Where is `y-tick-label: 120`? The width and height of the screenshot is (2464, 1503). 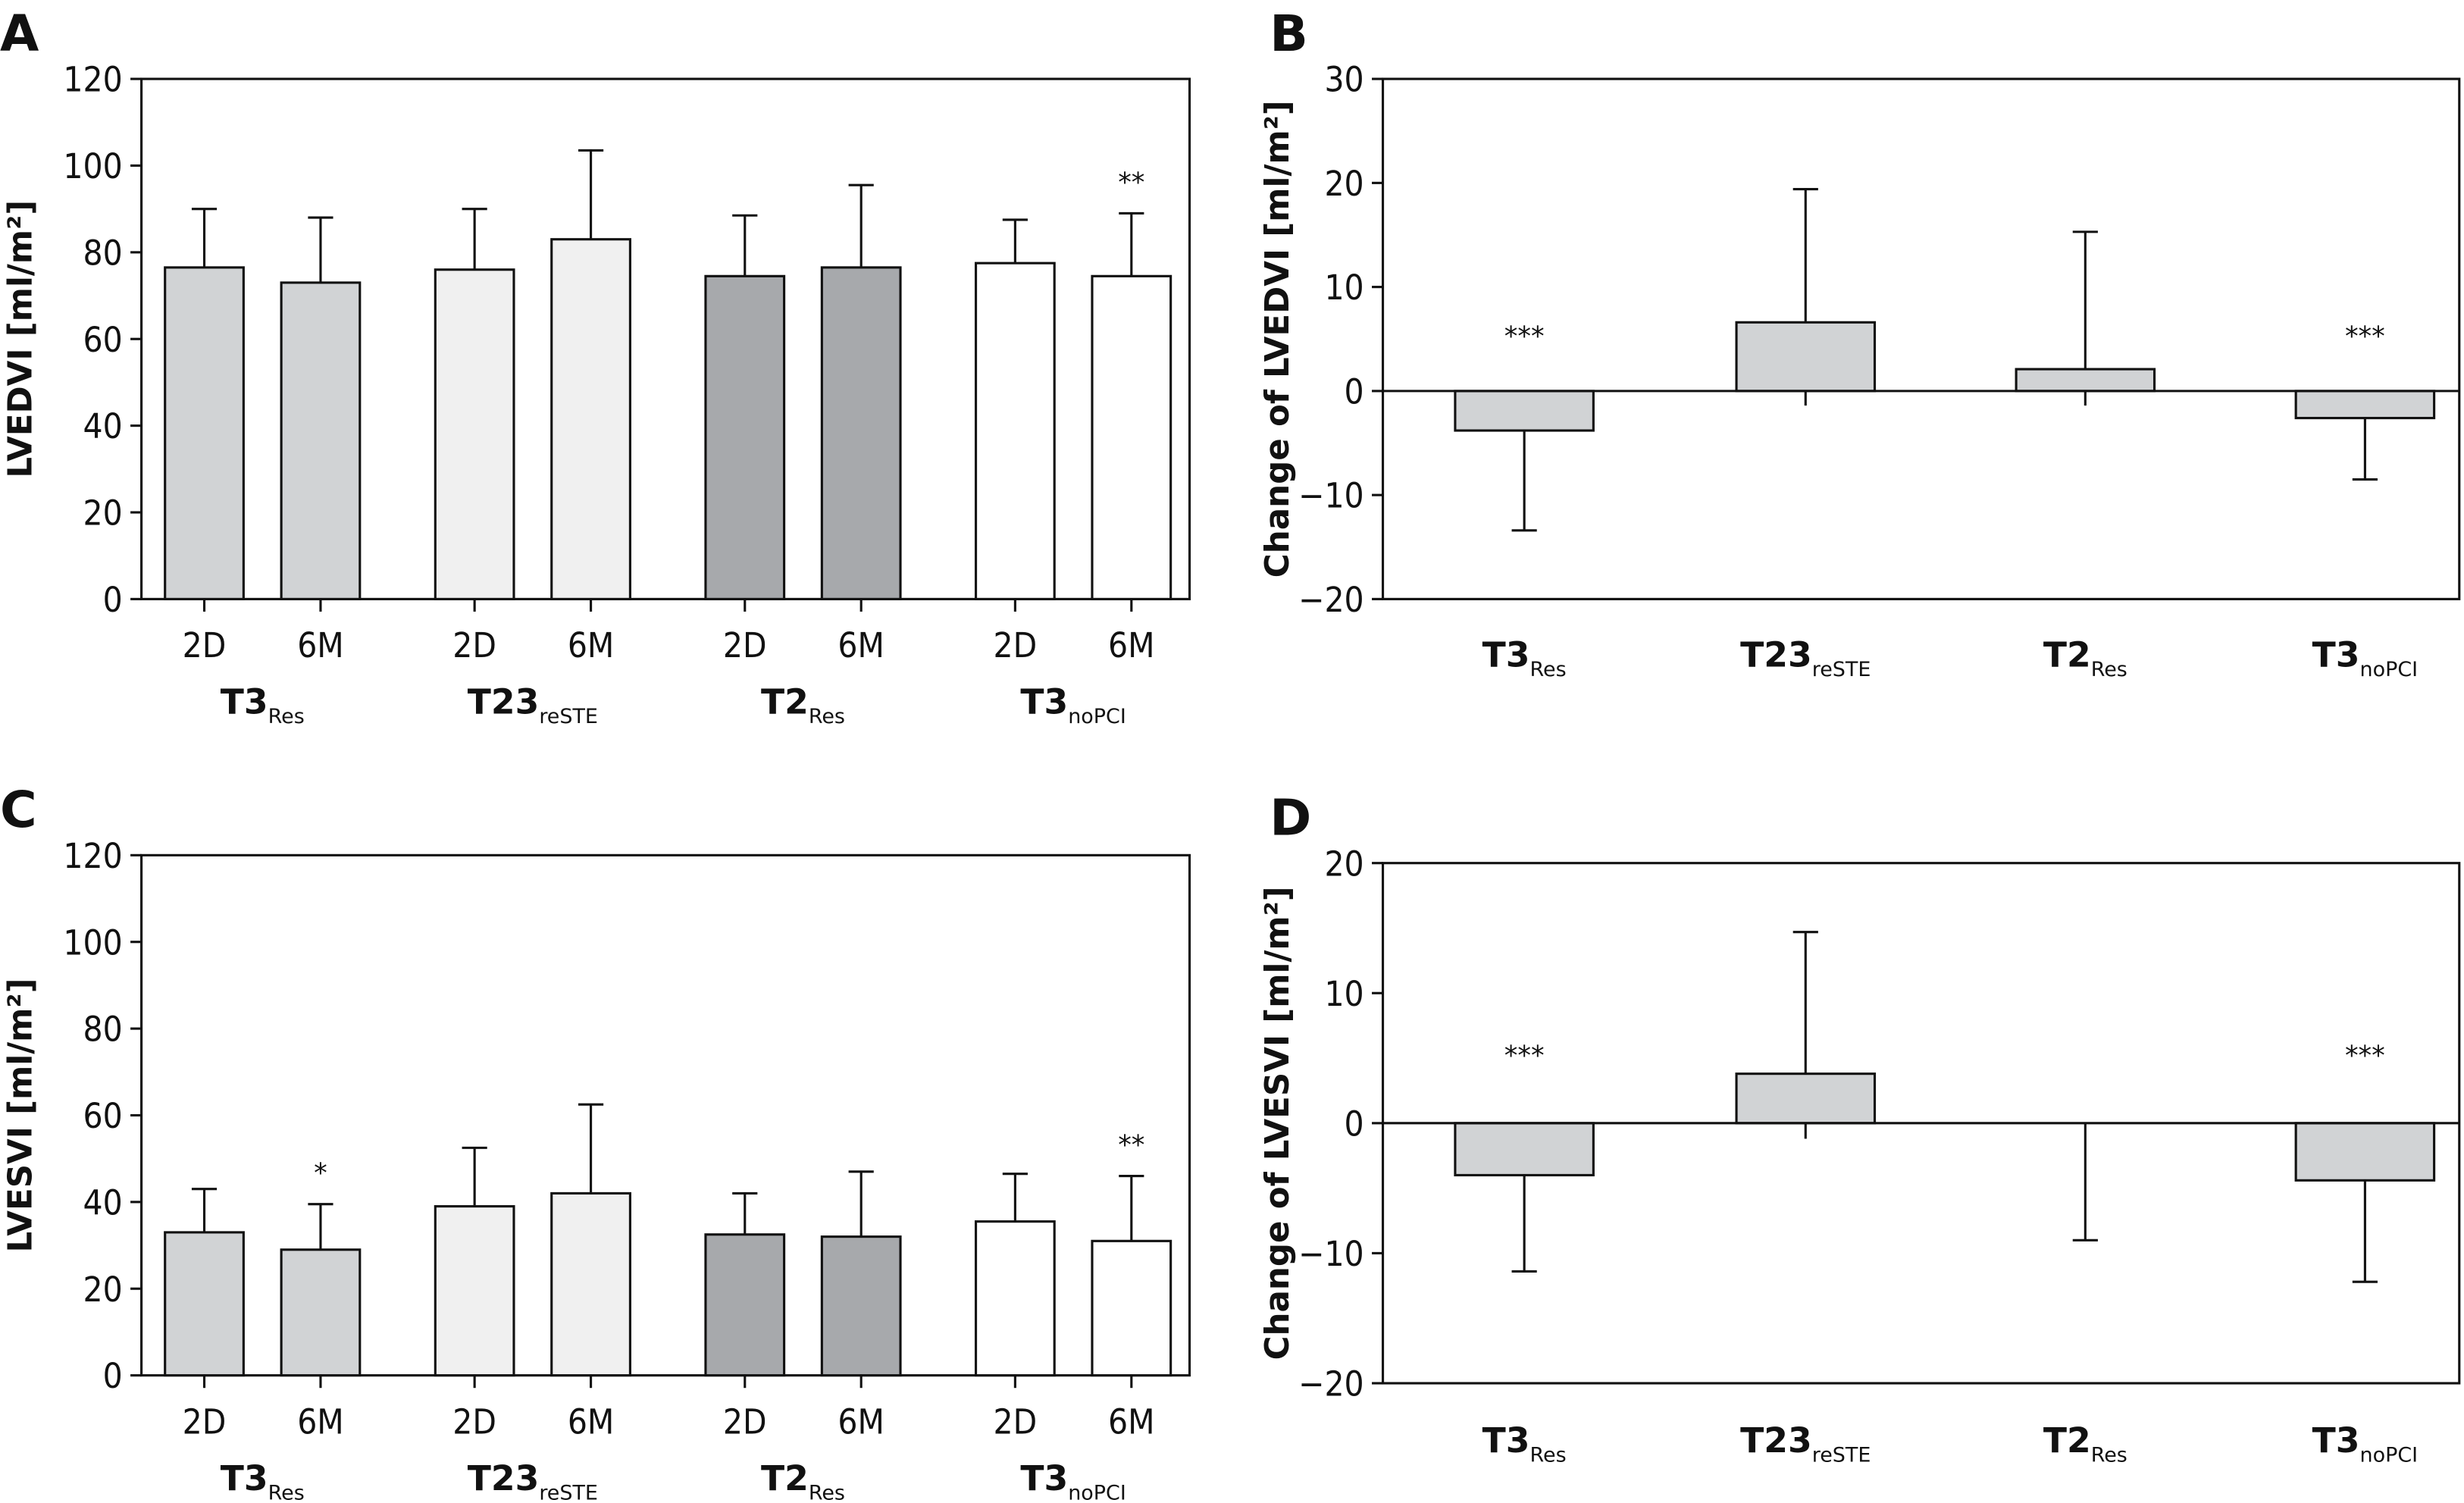 y-tick-label: 120 is located at coordinates (92, 856).